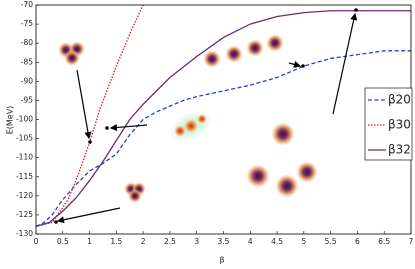 This screenshot has width=415, height=269. What do you see at coordinates (399, 100) in the screenshot?
I see `legend-label: β20` at bounding box center [399, 100].